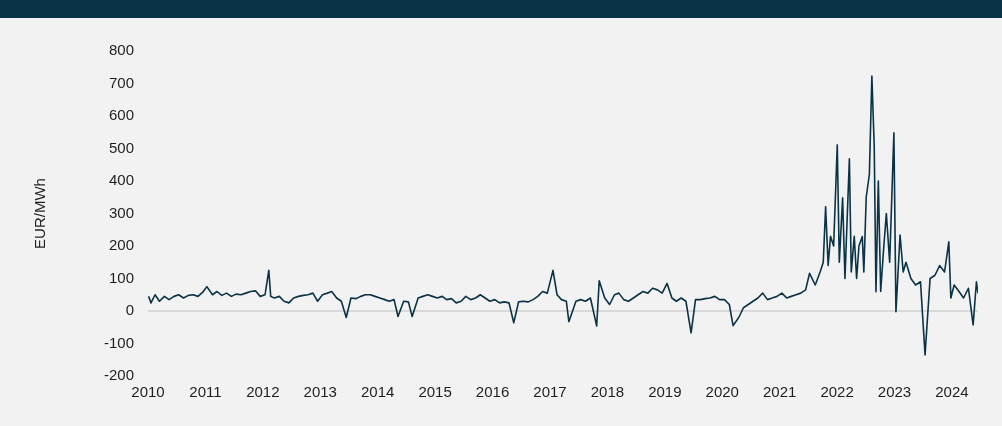  I want to click on x-tick-label: 2018, so click(607, 392).